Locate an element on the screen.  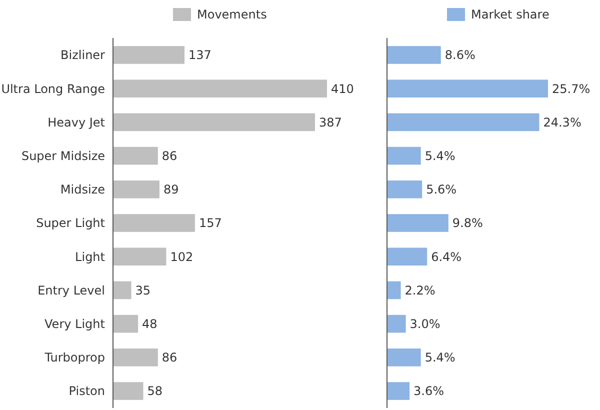
data-label: 102 is located at coordinates (182, 257).